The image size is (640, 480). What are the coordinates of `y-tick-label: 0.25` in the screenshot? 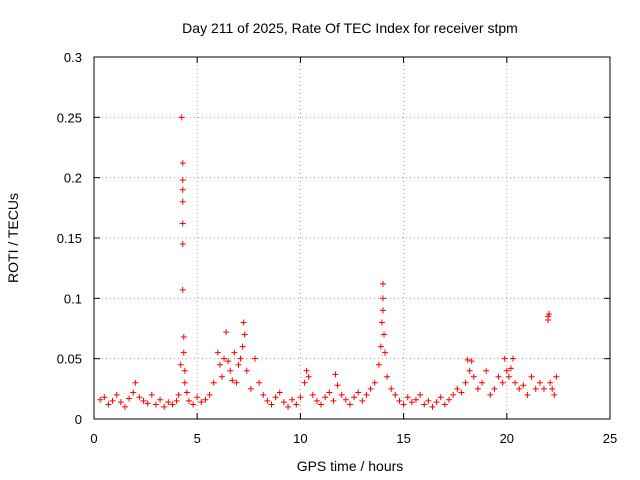 It's located at (69, 117).